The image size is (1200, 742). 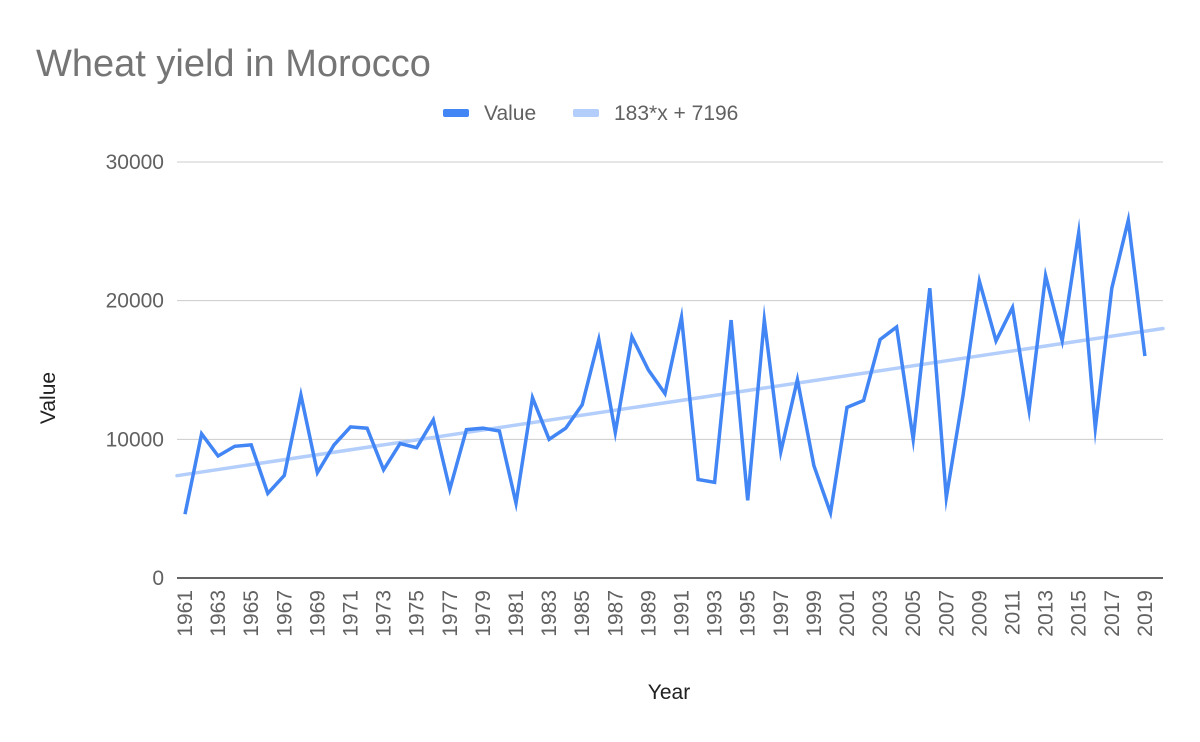 I want to click on x-tick-label: 1973, so click(x=384, y=613).